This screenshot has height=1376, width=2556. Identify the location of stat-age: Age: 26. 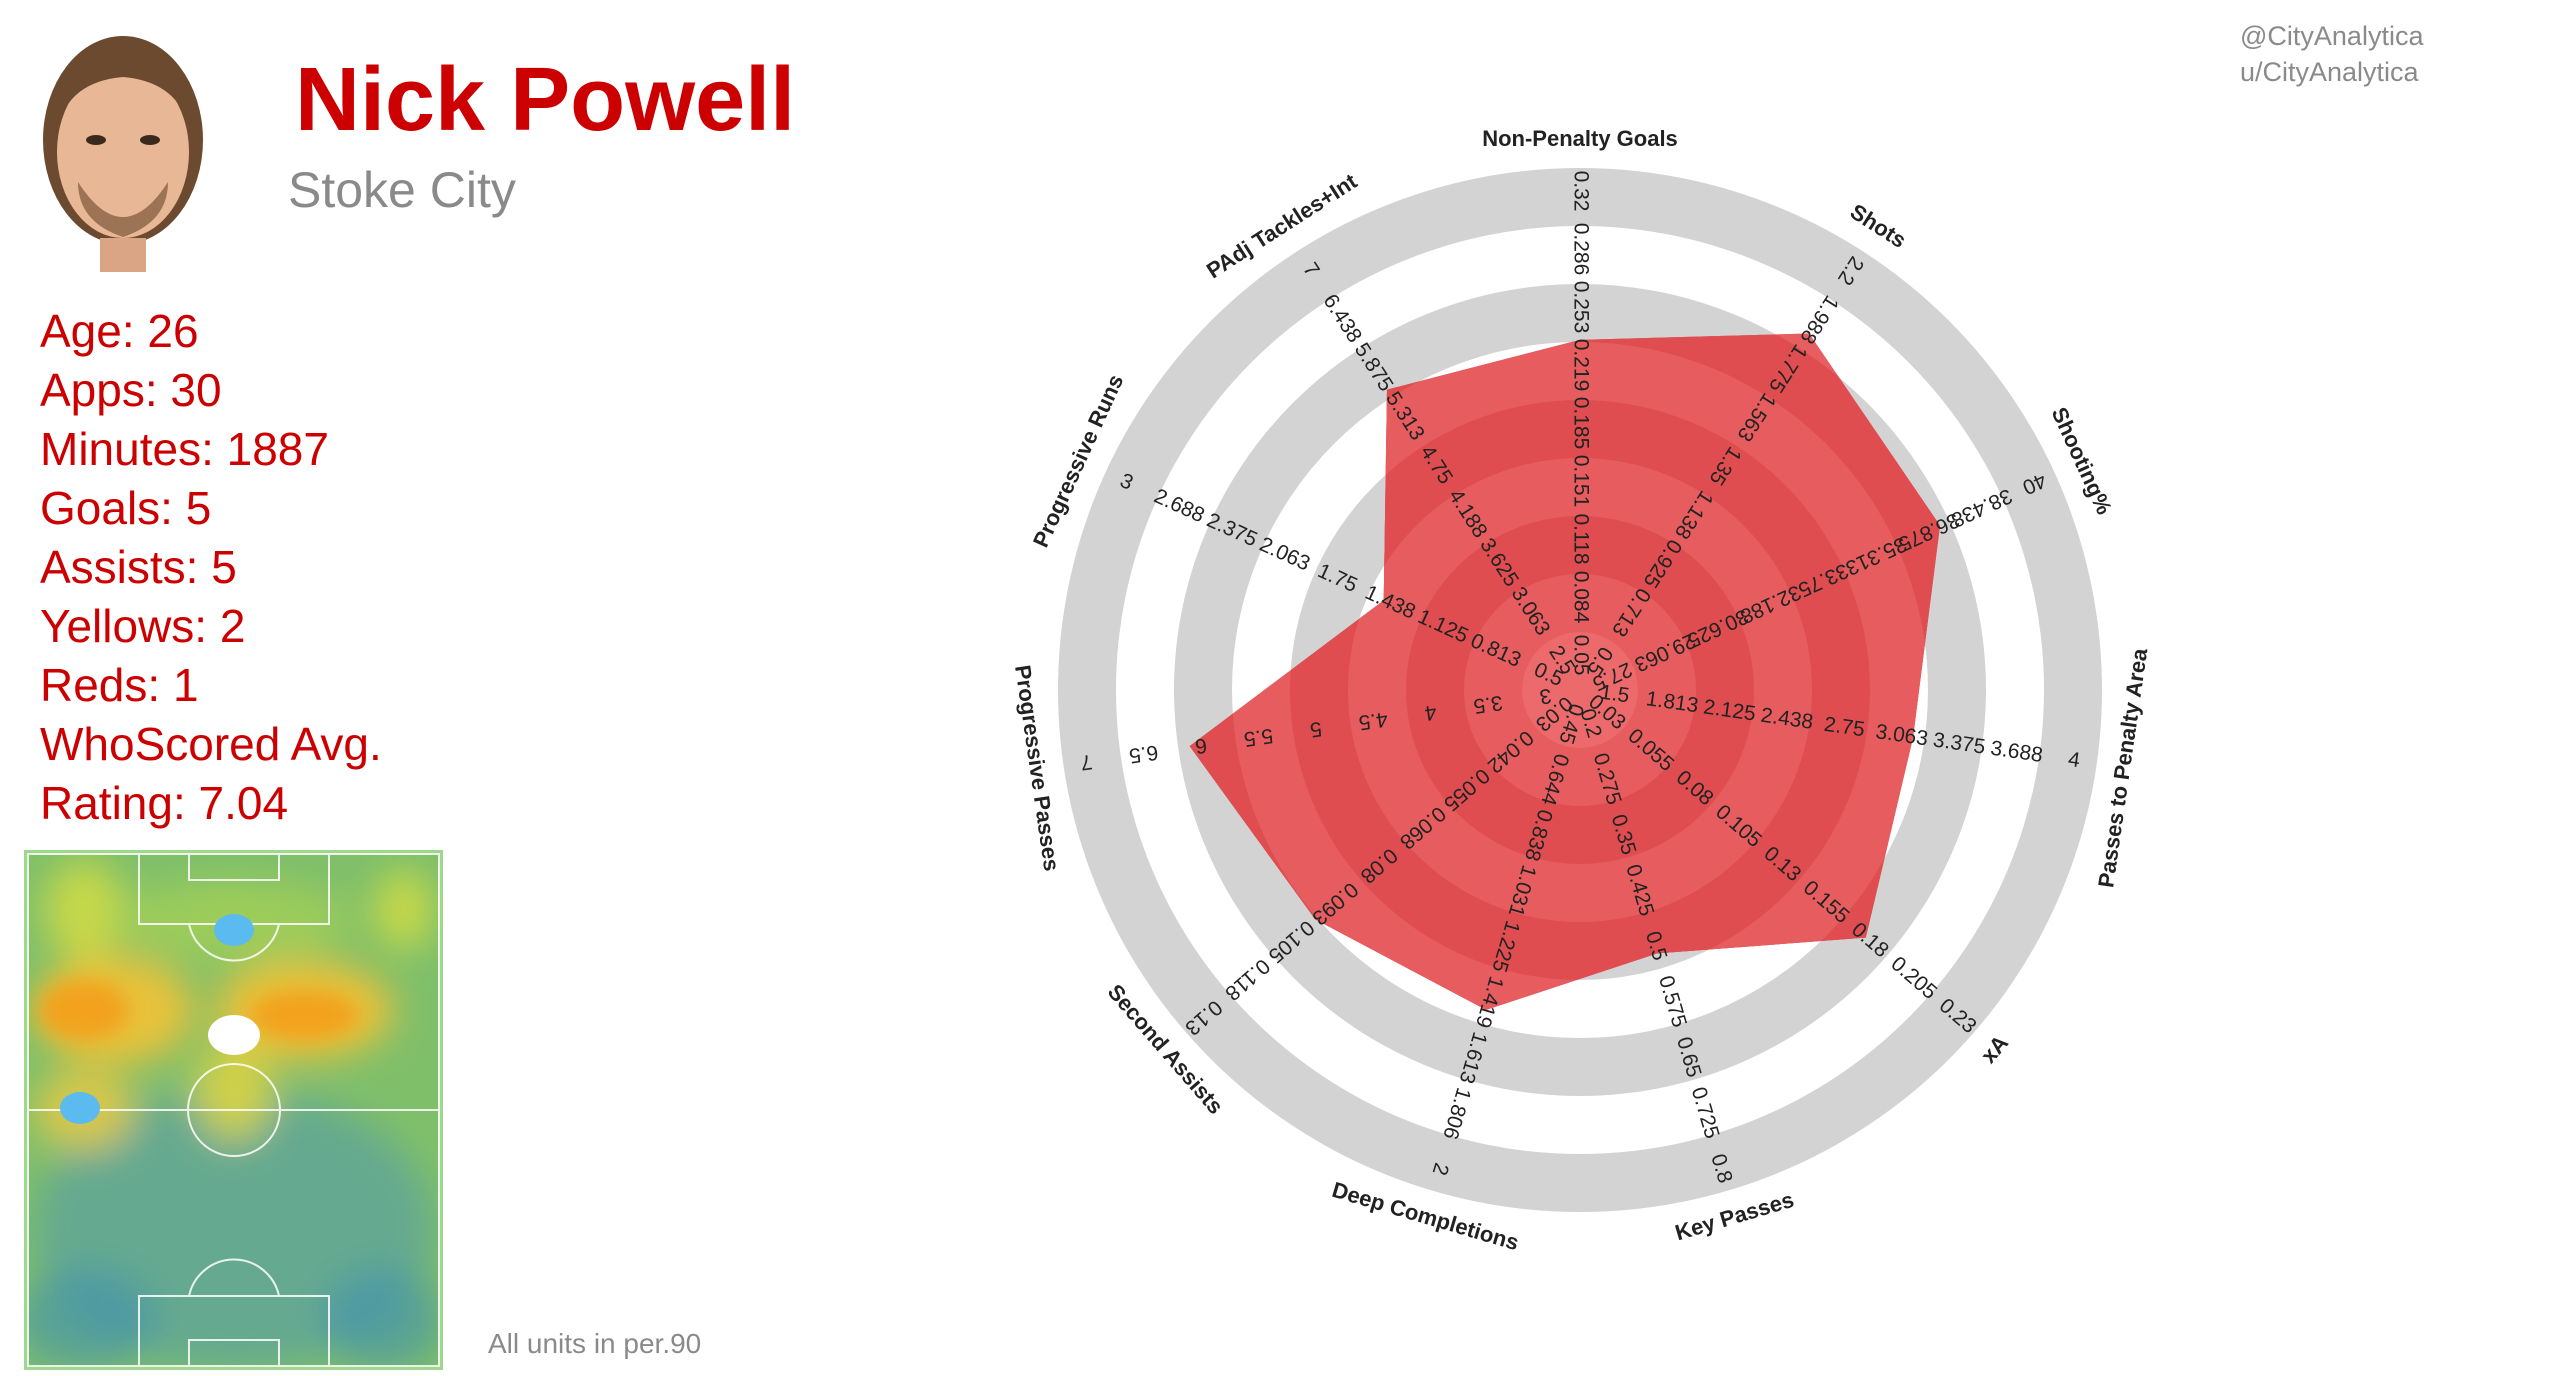
(119, 331).